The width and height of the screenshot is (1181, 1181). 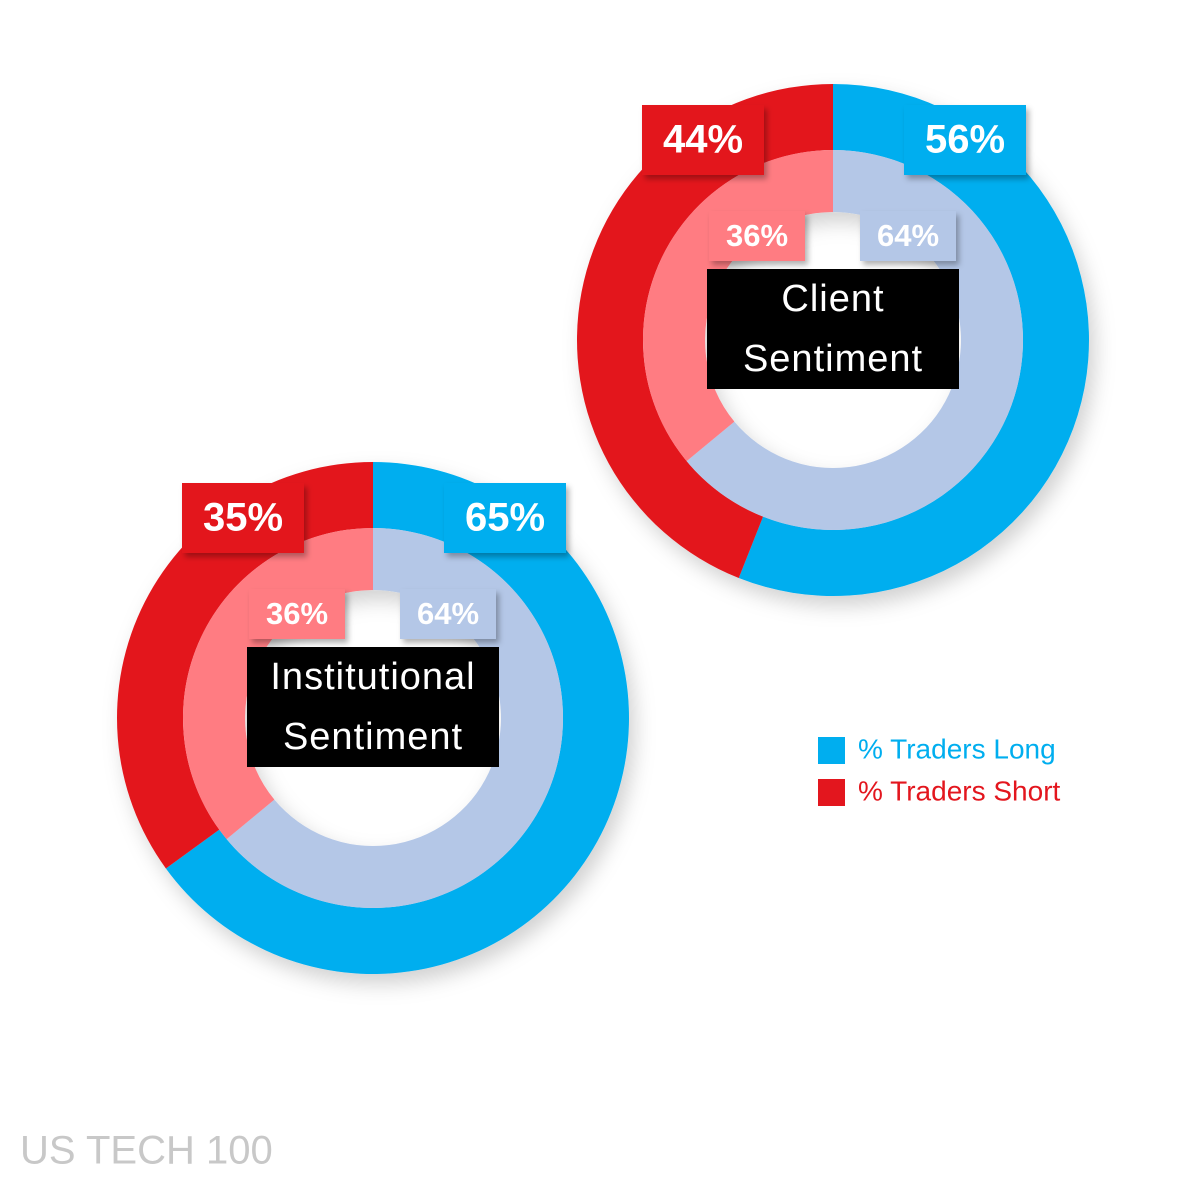 I want to click on chart-title: Client Sentiment, so click(x=833, y=329).